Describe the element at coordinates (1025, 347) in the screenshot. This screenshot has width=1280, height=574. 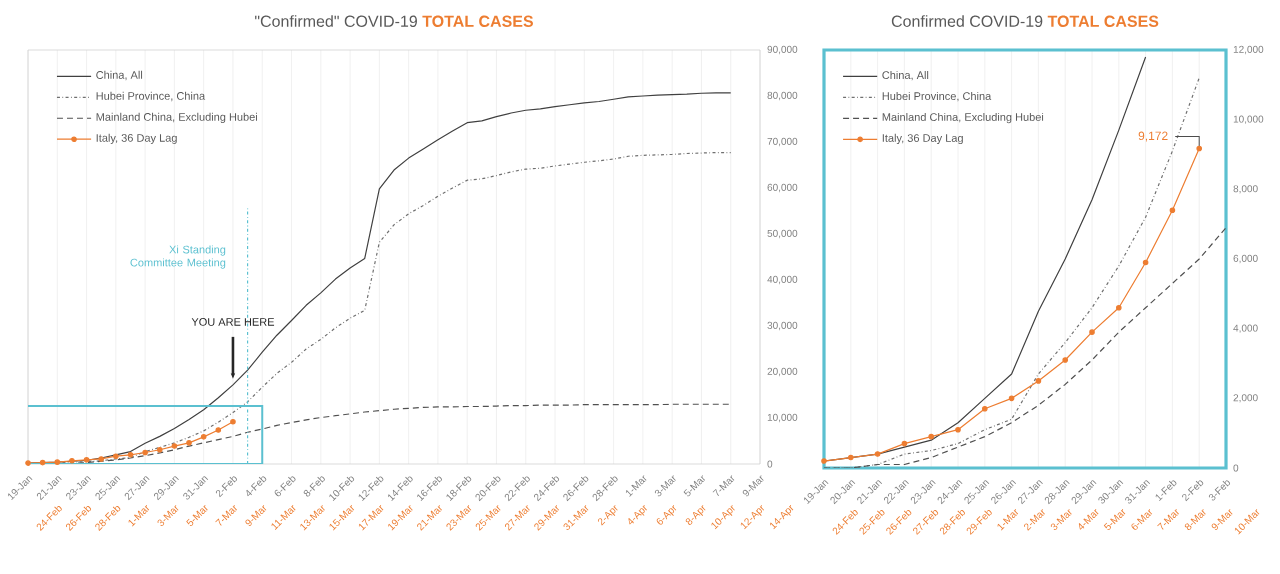
I see `line-series` at that location.